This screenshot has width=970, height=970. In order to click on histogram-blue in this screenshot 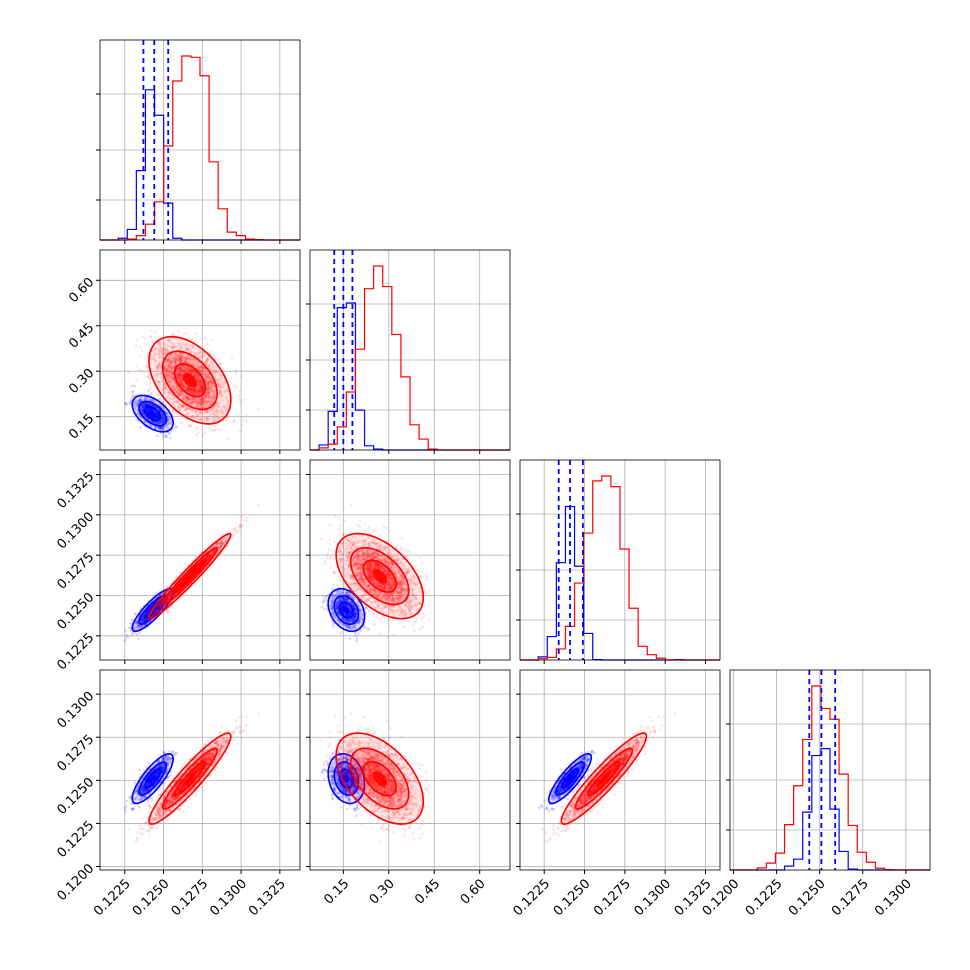, I will do `click(200, 165)`.